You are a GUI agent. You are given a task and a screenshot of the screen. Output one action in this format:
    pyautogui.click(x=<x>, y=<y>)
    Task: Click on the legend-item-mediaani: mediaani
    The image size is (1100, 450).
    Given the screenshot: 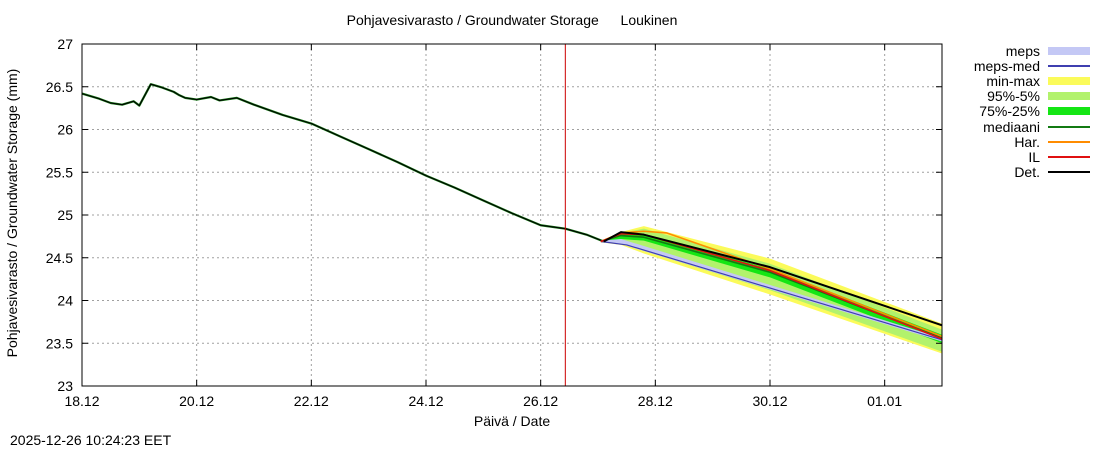 What is the action you would take?
    pyautogui.click(x=1015, y=126)
    